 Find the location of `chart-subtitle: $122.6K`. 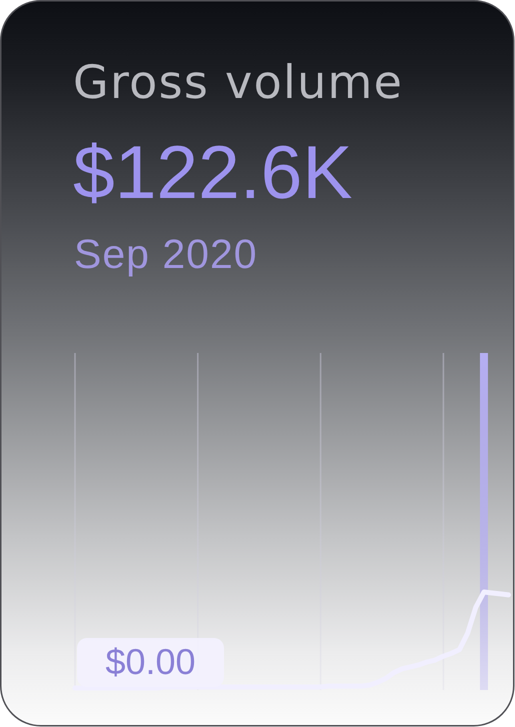

chart-subtitle: $122.6K is located at coordinates (212, 172).